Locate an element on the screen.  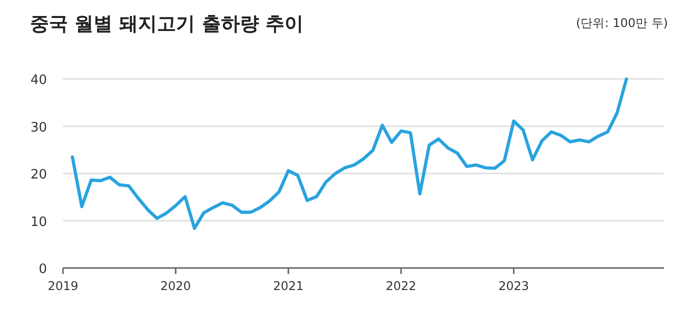
x-tick-label: 2021 is located at coordinates (288, 286).